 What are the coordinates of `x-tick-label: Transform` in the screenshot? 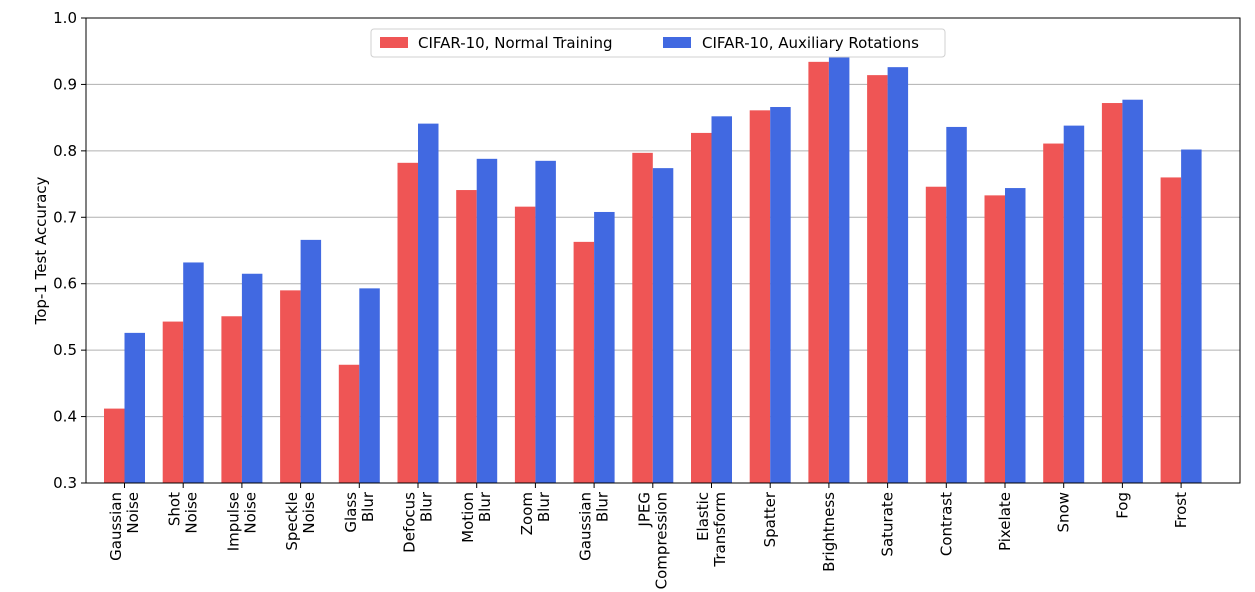 It's located at (720, 530).